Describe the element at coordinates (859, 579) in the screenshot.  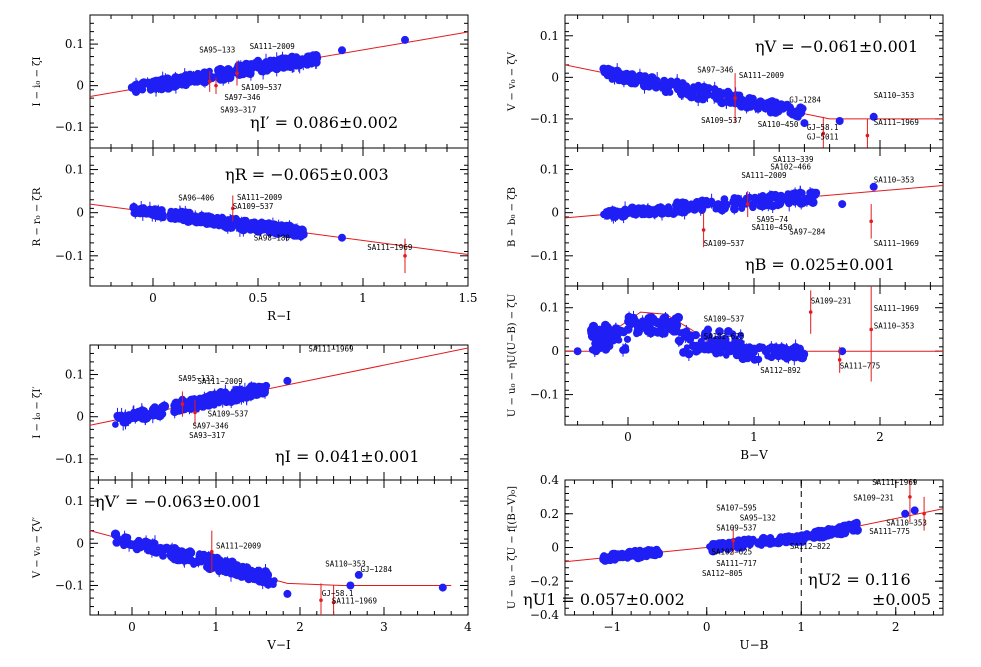
I see `eta-label-2: ηU2 = 0.116` at that location.